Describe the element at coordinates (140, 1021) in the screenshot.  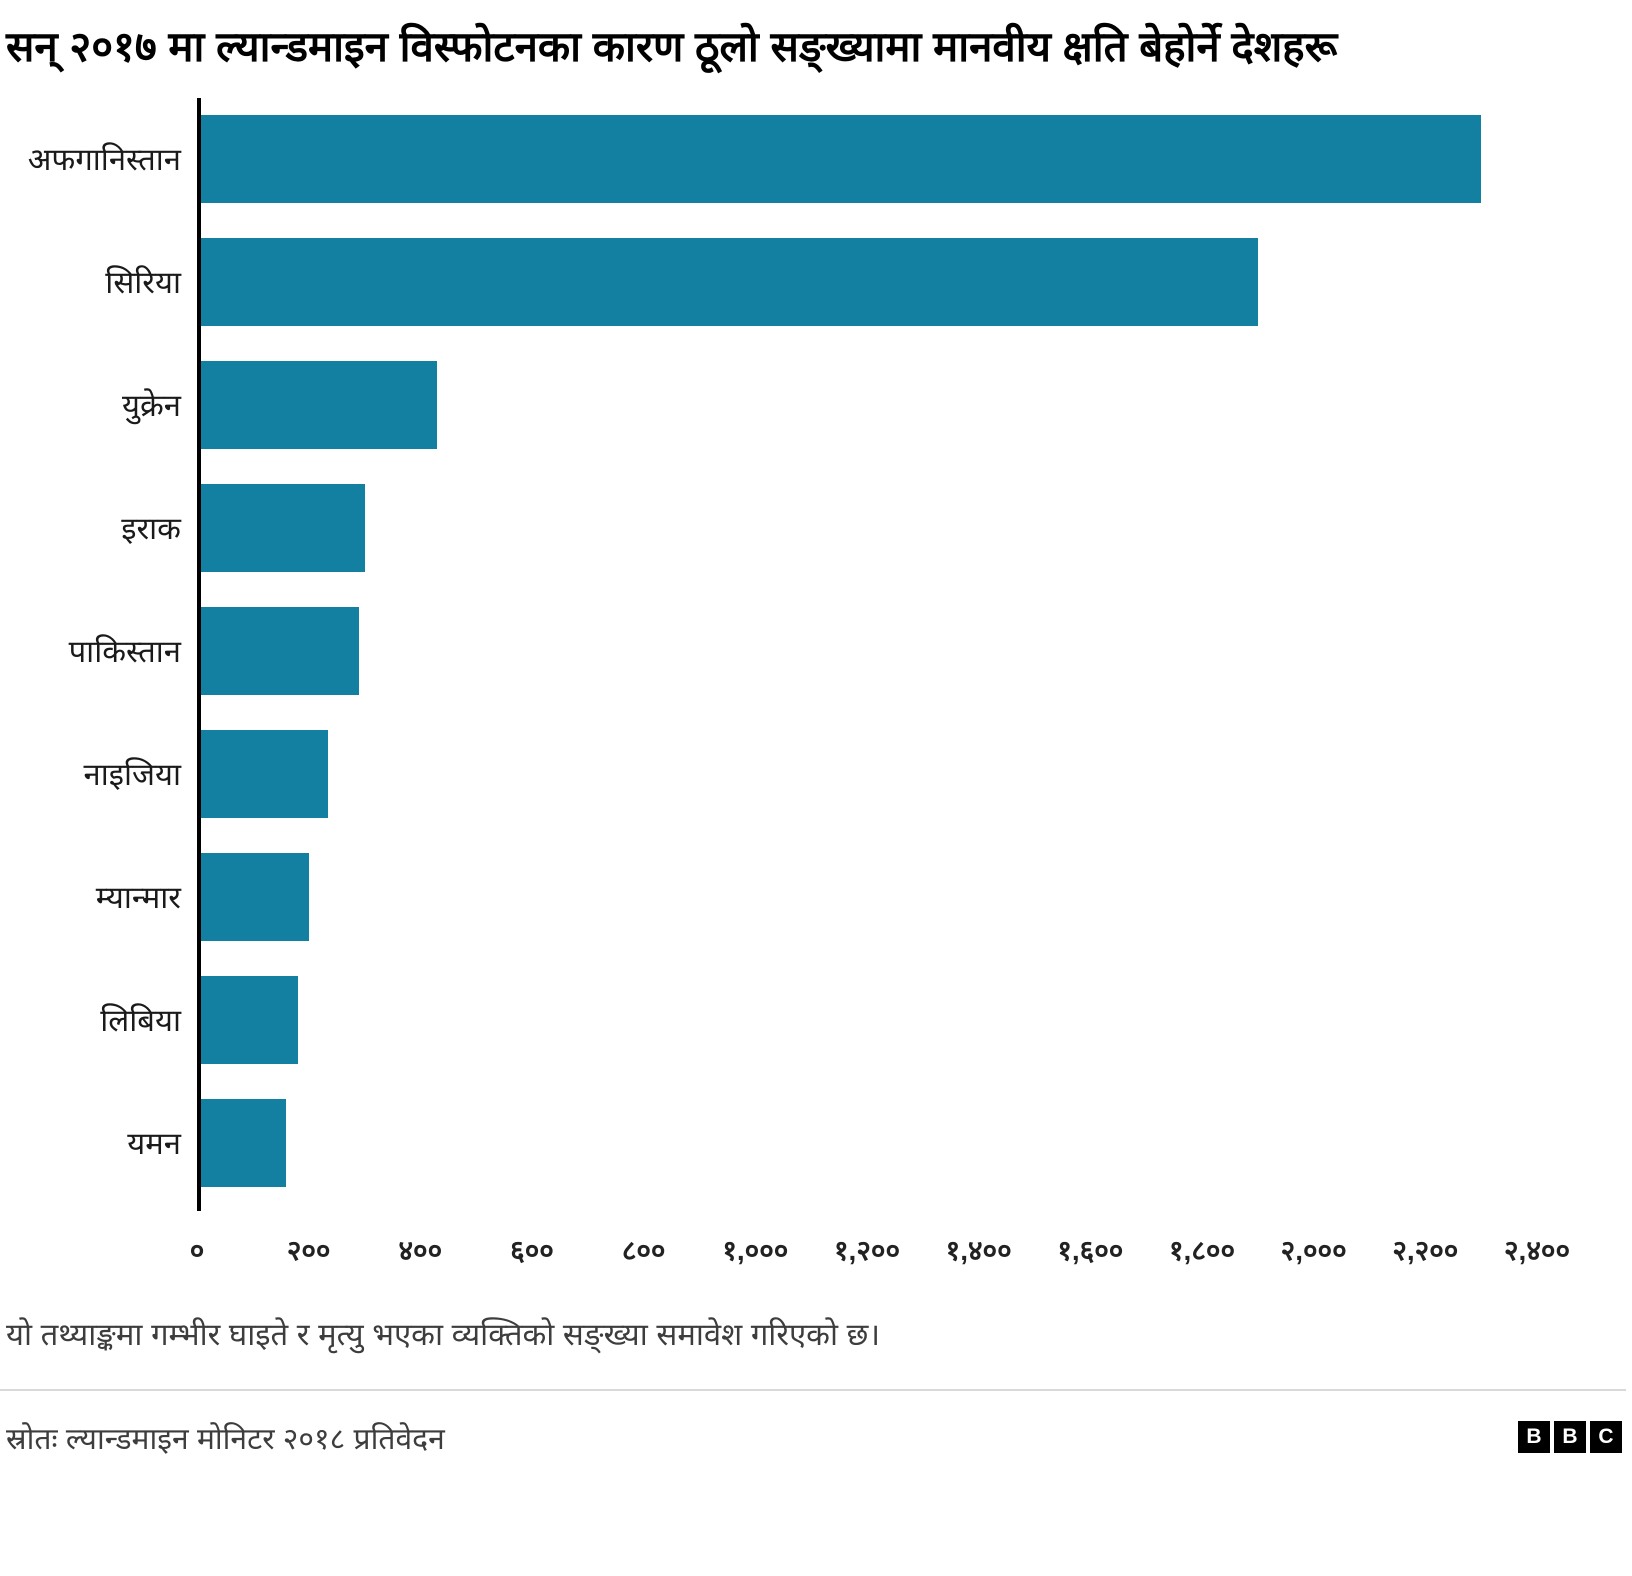
I see `category-label: लिबिया` at that location.